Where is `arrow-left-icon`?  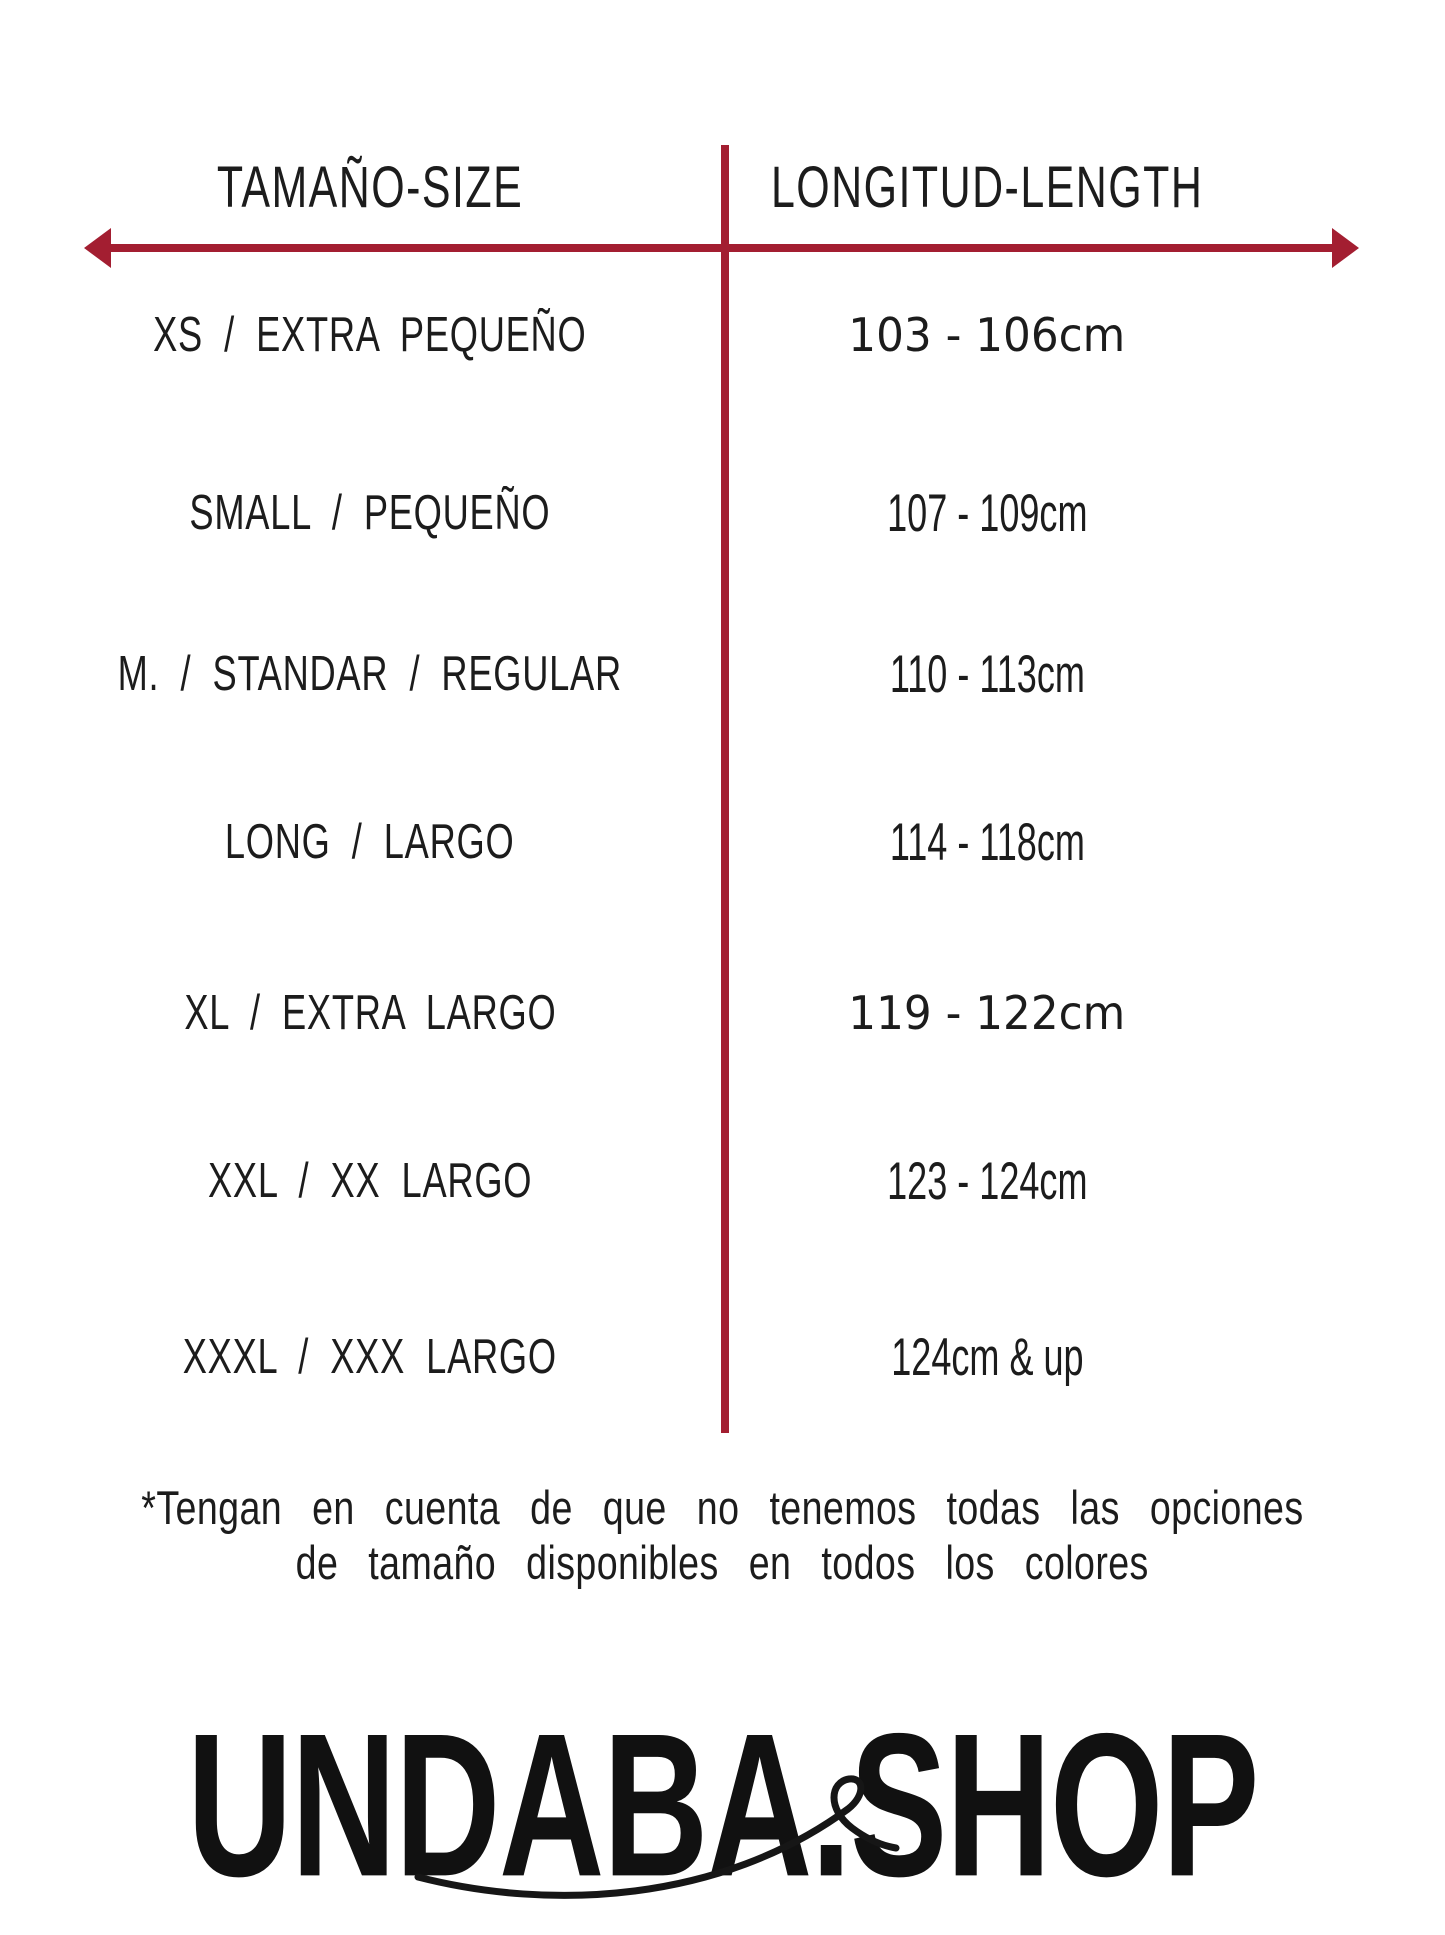
arrow-left-icon is located at coordinates (97, 248).